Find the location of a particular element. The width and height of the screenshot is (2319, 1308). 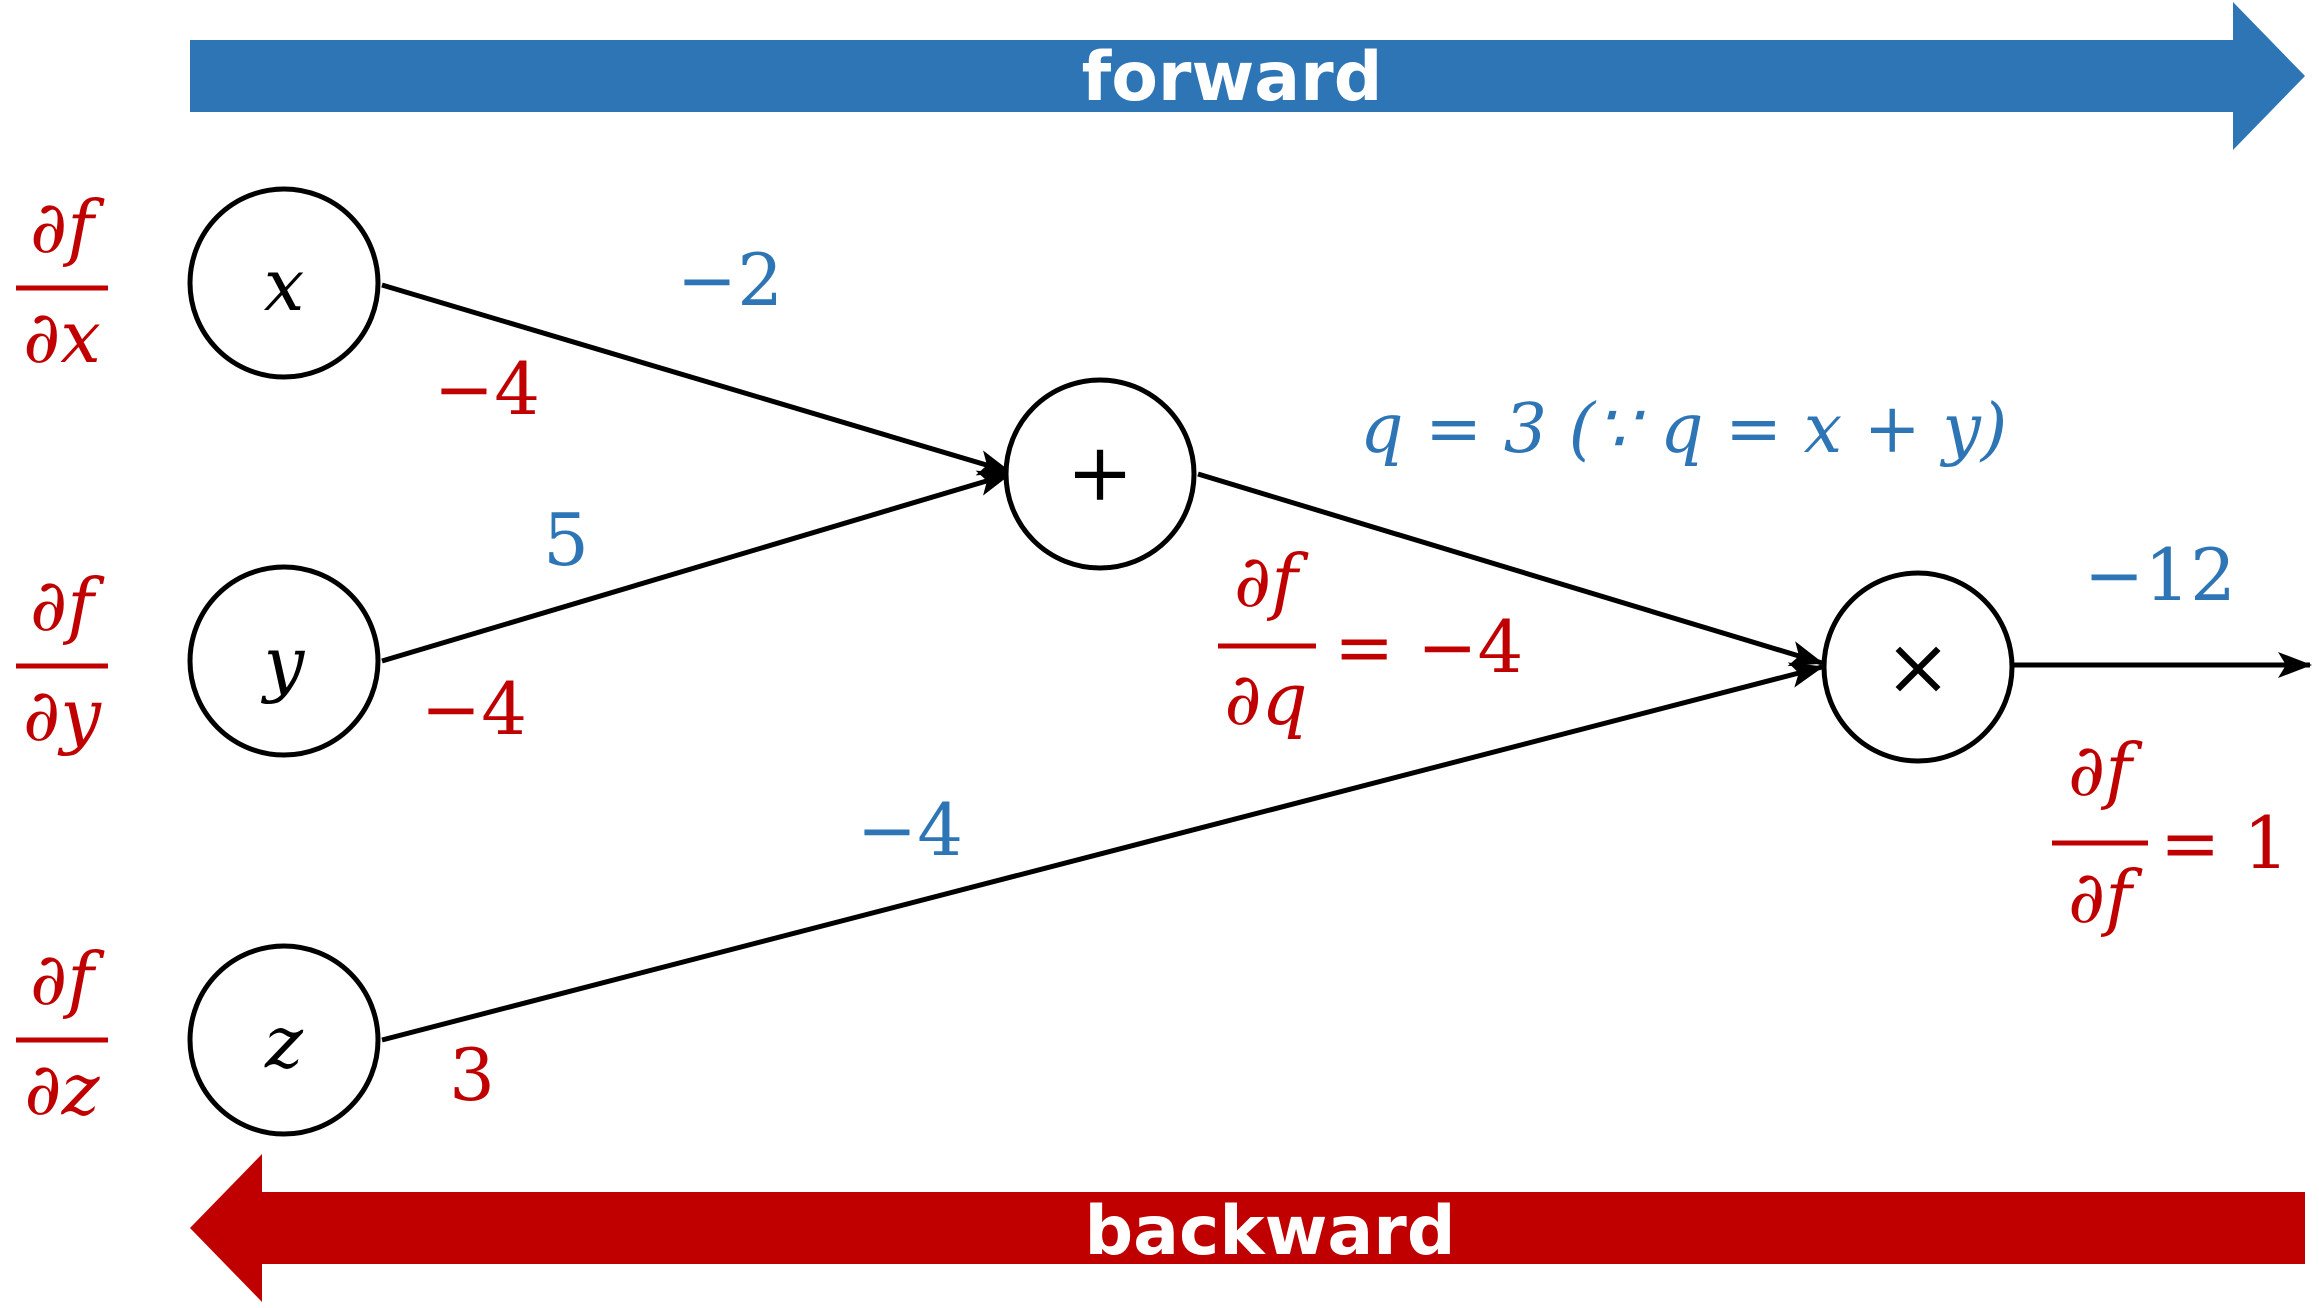

grad-q-value: = −4 is located at coordinates (1428, 647).